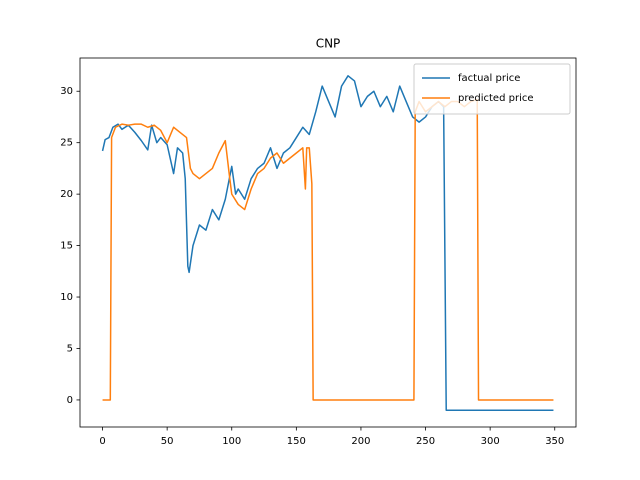  Describe the element at coordinates (489, 78) in the screenshot. I see `legend-label: factual price` at that location.